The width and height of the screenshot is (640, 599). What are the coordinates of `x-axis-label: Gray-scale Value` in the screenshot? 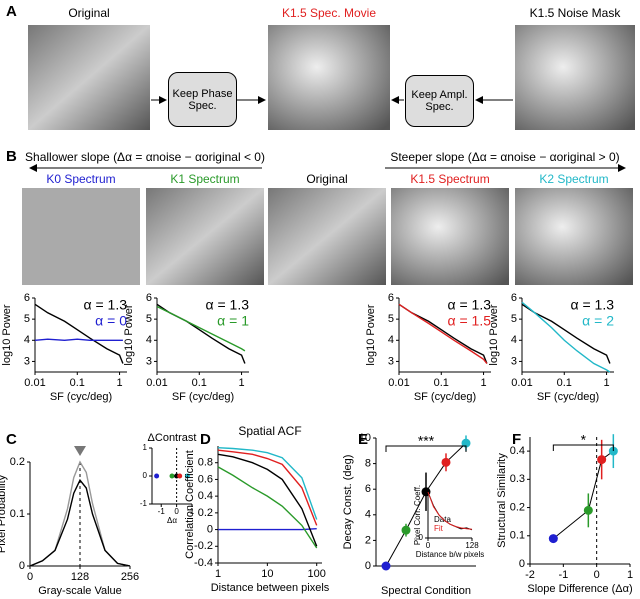 It's located at (80, 591).